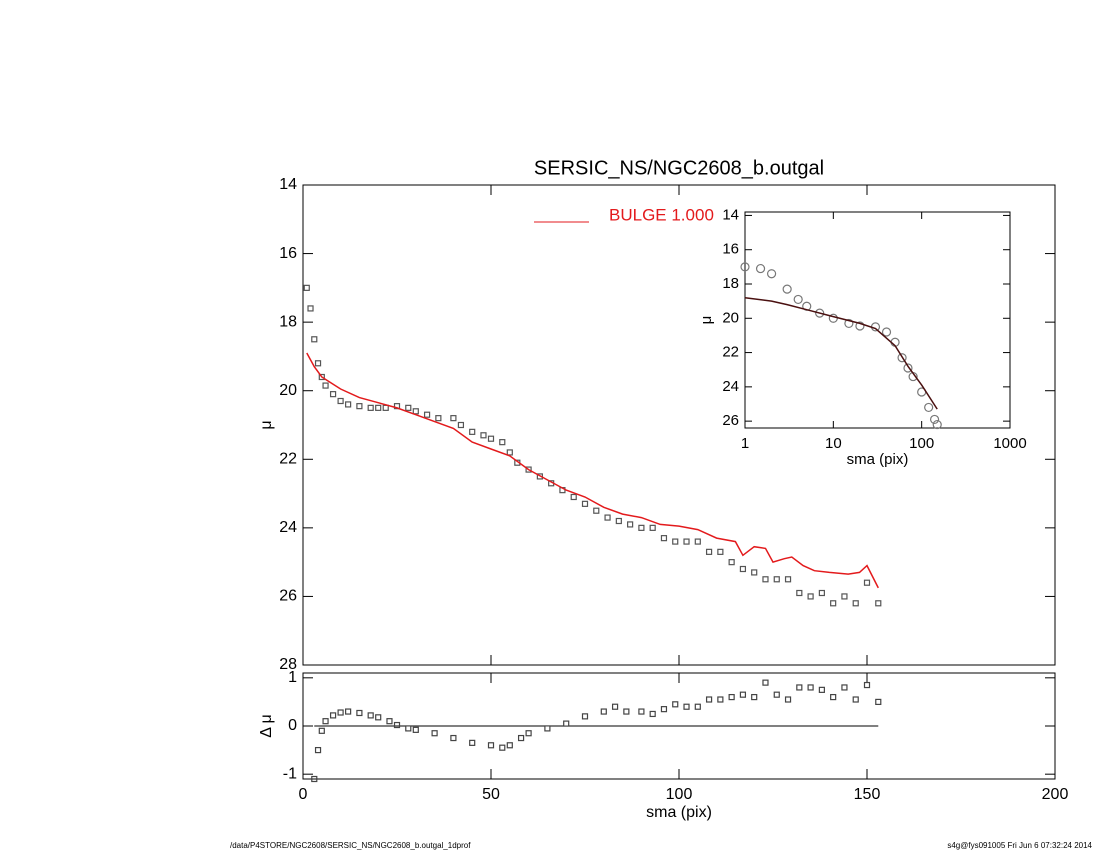  What do you see at coordinates (833, 443) in the screenshot?
I see `x-tick-label: 10` at bounding box center [833, 443].